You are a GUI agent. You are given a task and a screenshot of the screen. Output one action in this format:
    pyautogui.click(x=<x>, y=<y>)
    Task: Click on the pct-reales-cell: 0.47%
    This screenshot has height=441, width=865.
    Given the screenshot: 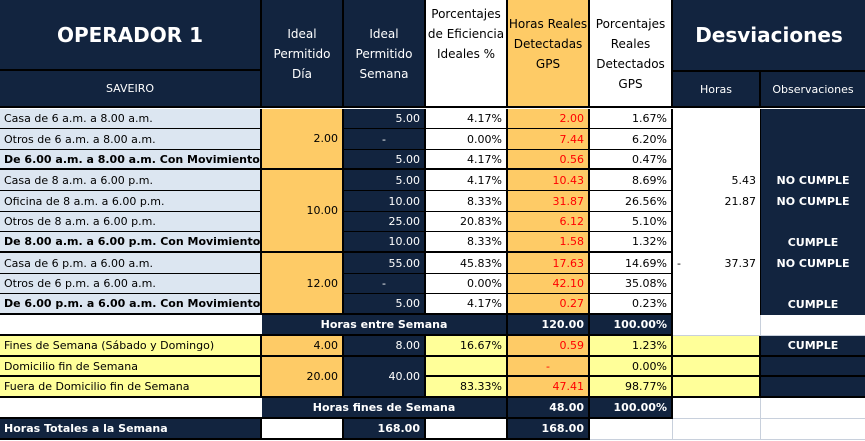 What is the action you would take?
    pyautogui.click(x=631, y=160)
    